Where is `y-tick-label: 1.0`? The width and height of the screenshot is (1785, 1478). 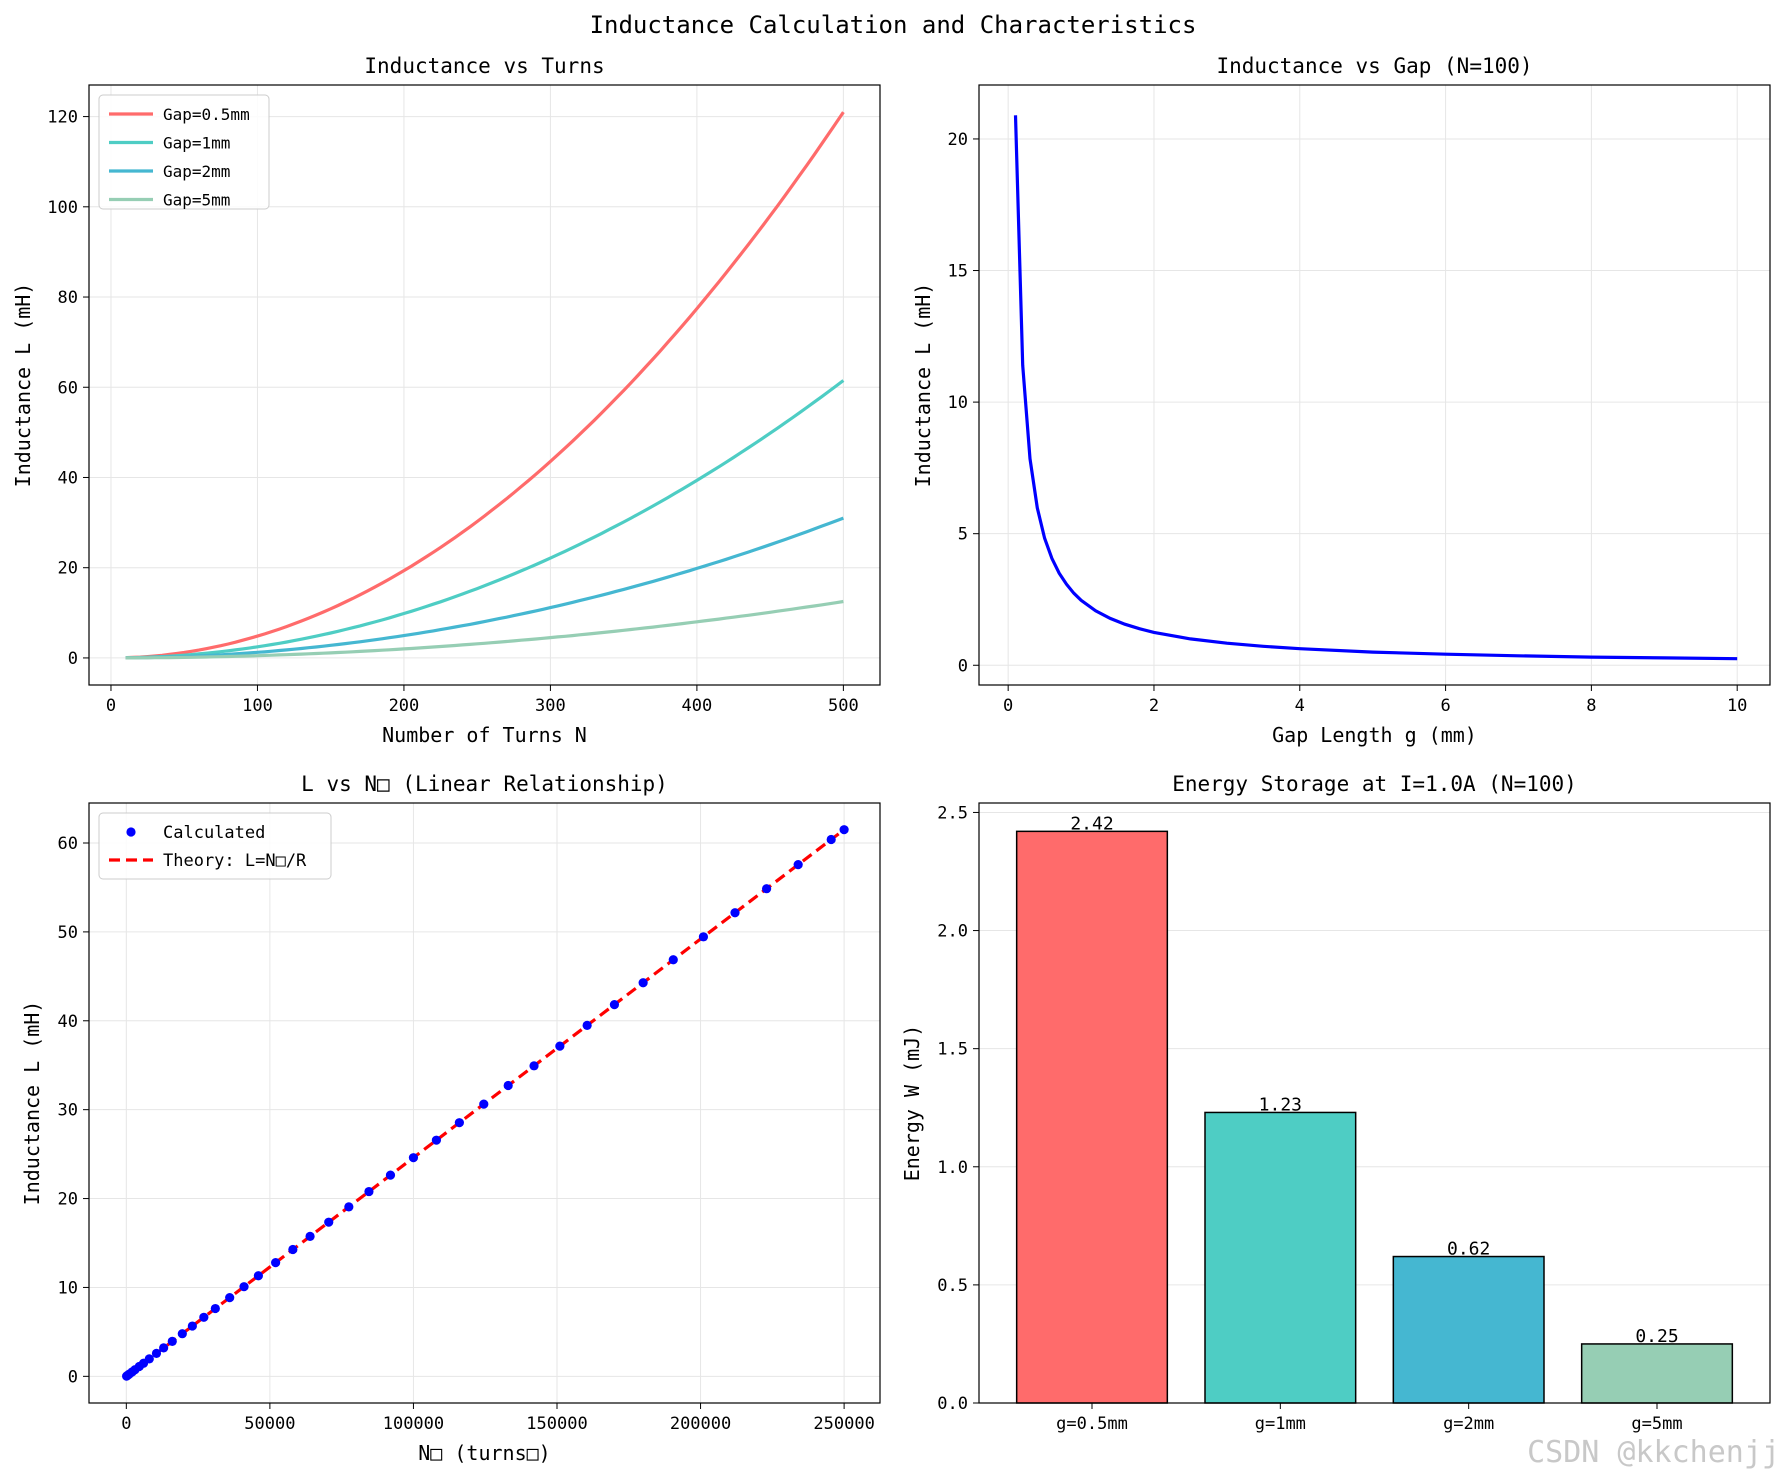 y-tick-label: 1.0 is located at coordinates (952, 1168).